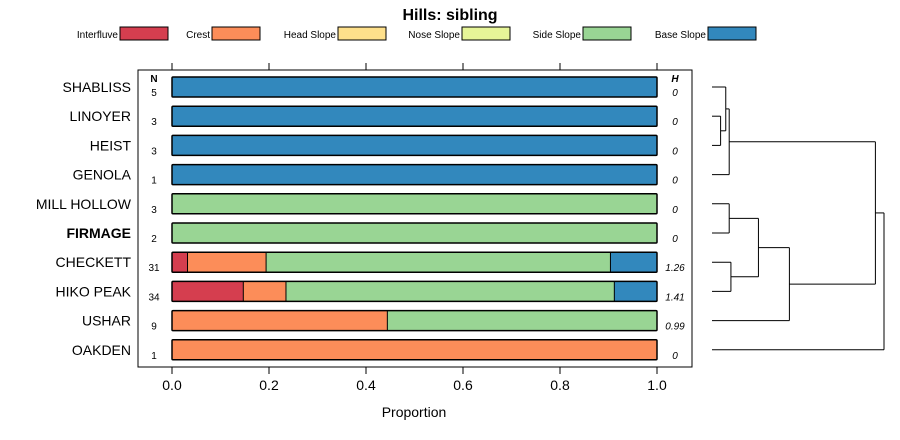 This screenshot has width=900, height=440. I want to click on row-label: OAKDEN, so click(101, 350).